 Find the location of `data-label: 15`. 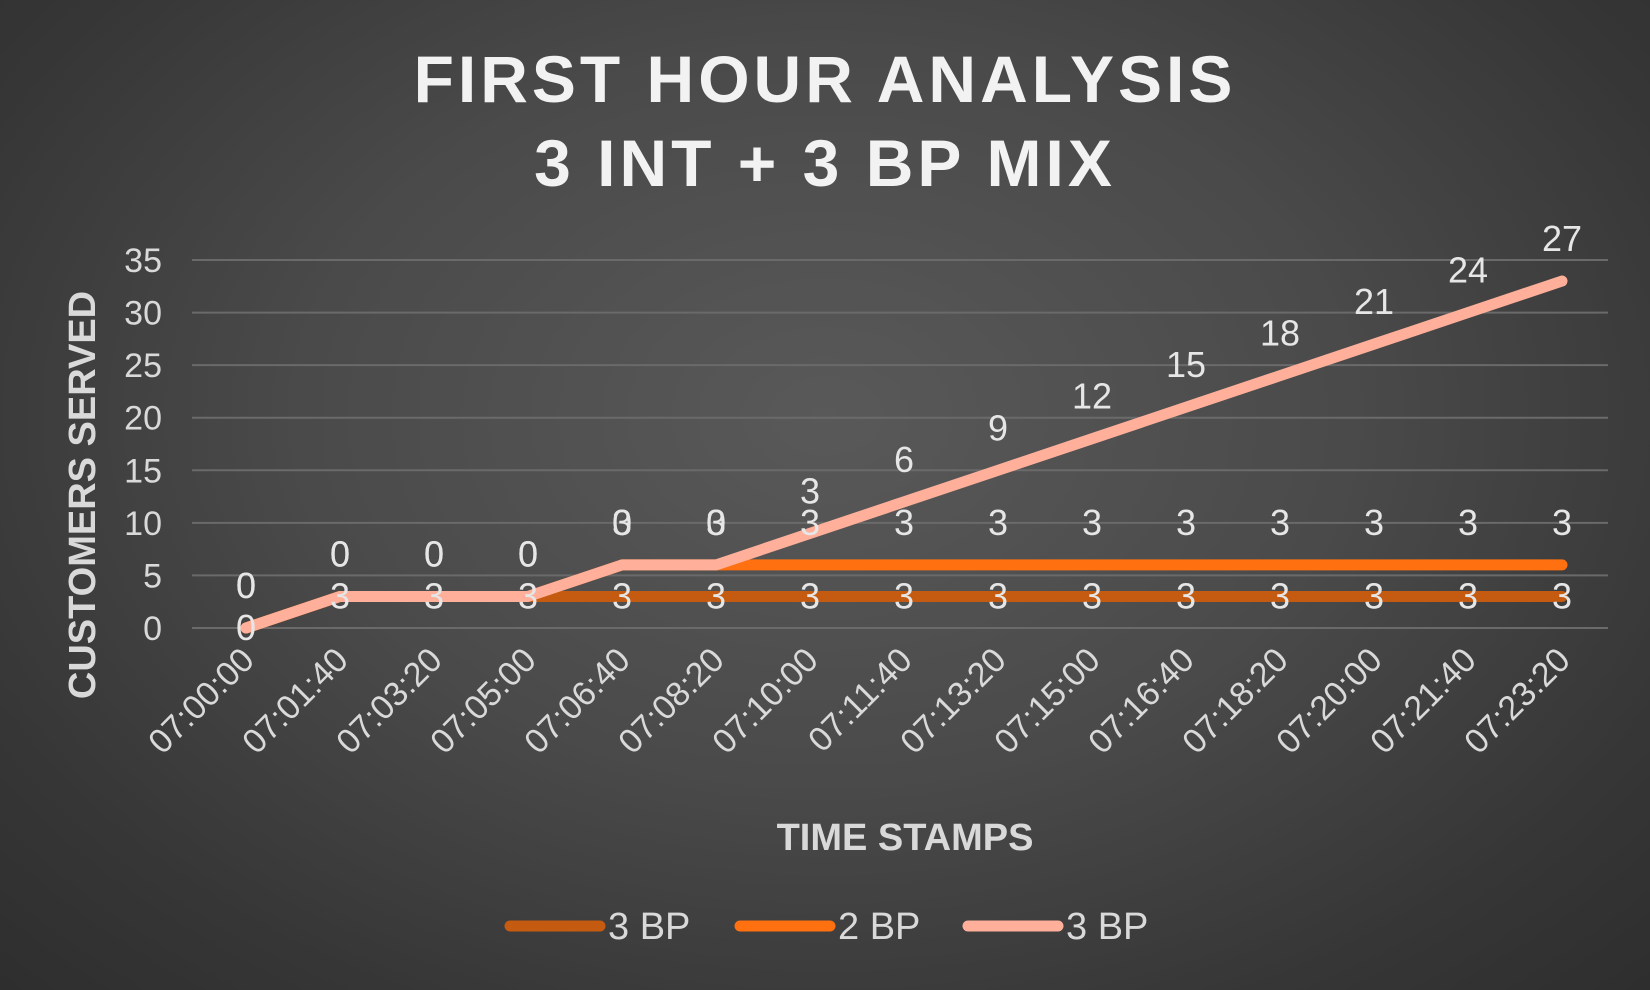

data-label: 15 is located at coordinates (1186, 364).